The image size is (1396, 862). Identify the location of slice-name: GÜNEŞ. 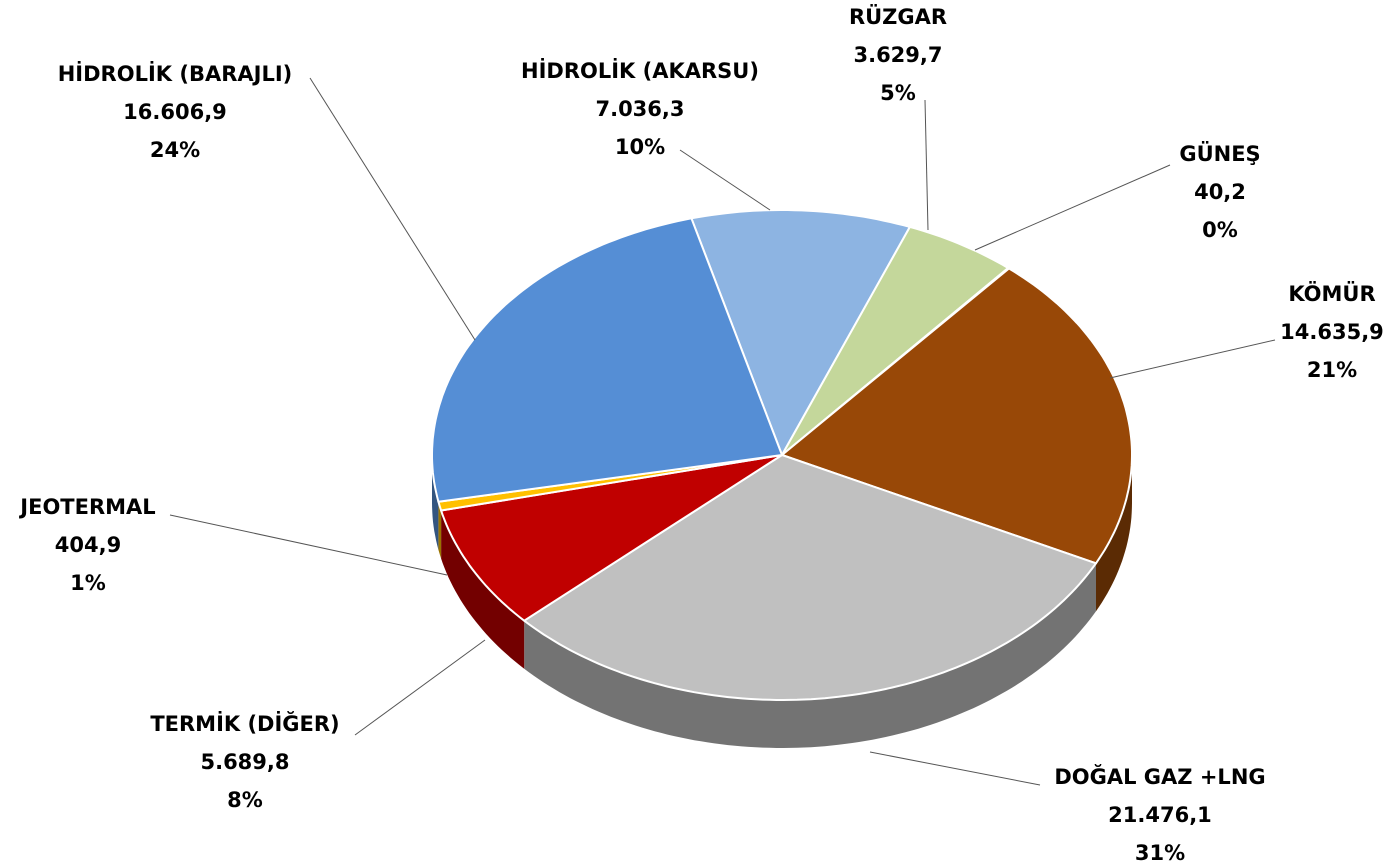
(1219, 153).